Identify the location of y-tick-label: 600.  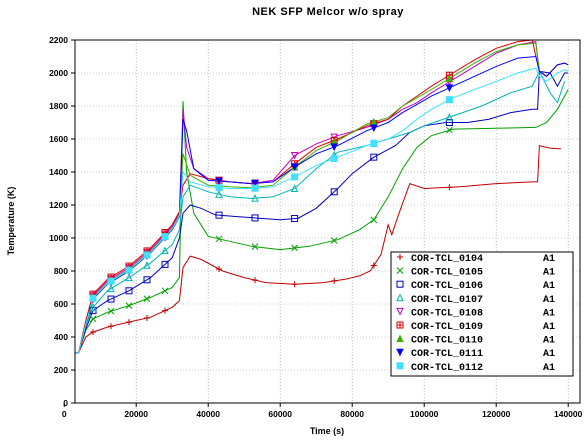
(61, 304).